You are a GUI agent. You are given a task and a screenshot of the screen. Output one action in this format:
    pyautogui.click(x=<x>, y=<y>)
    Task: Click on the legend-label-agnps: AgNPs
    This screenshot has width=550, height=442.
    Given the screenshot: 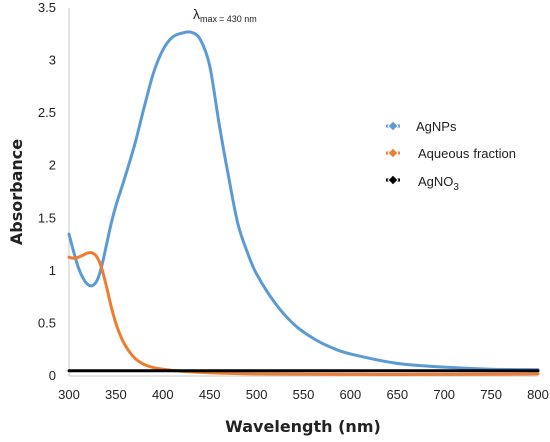 What is the action you would take?
    pyautogui.click(x=436, y=126)
    